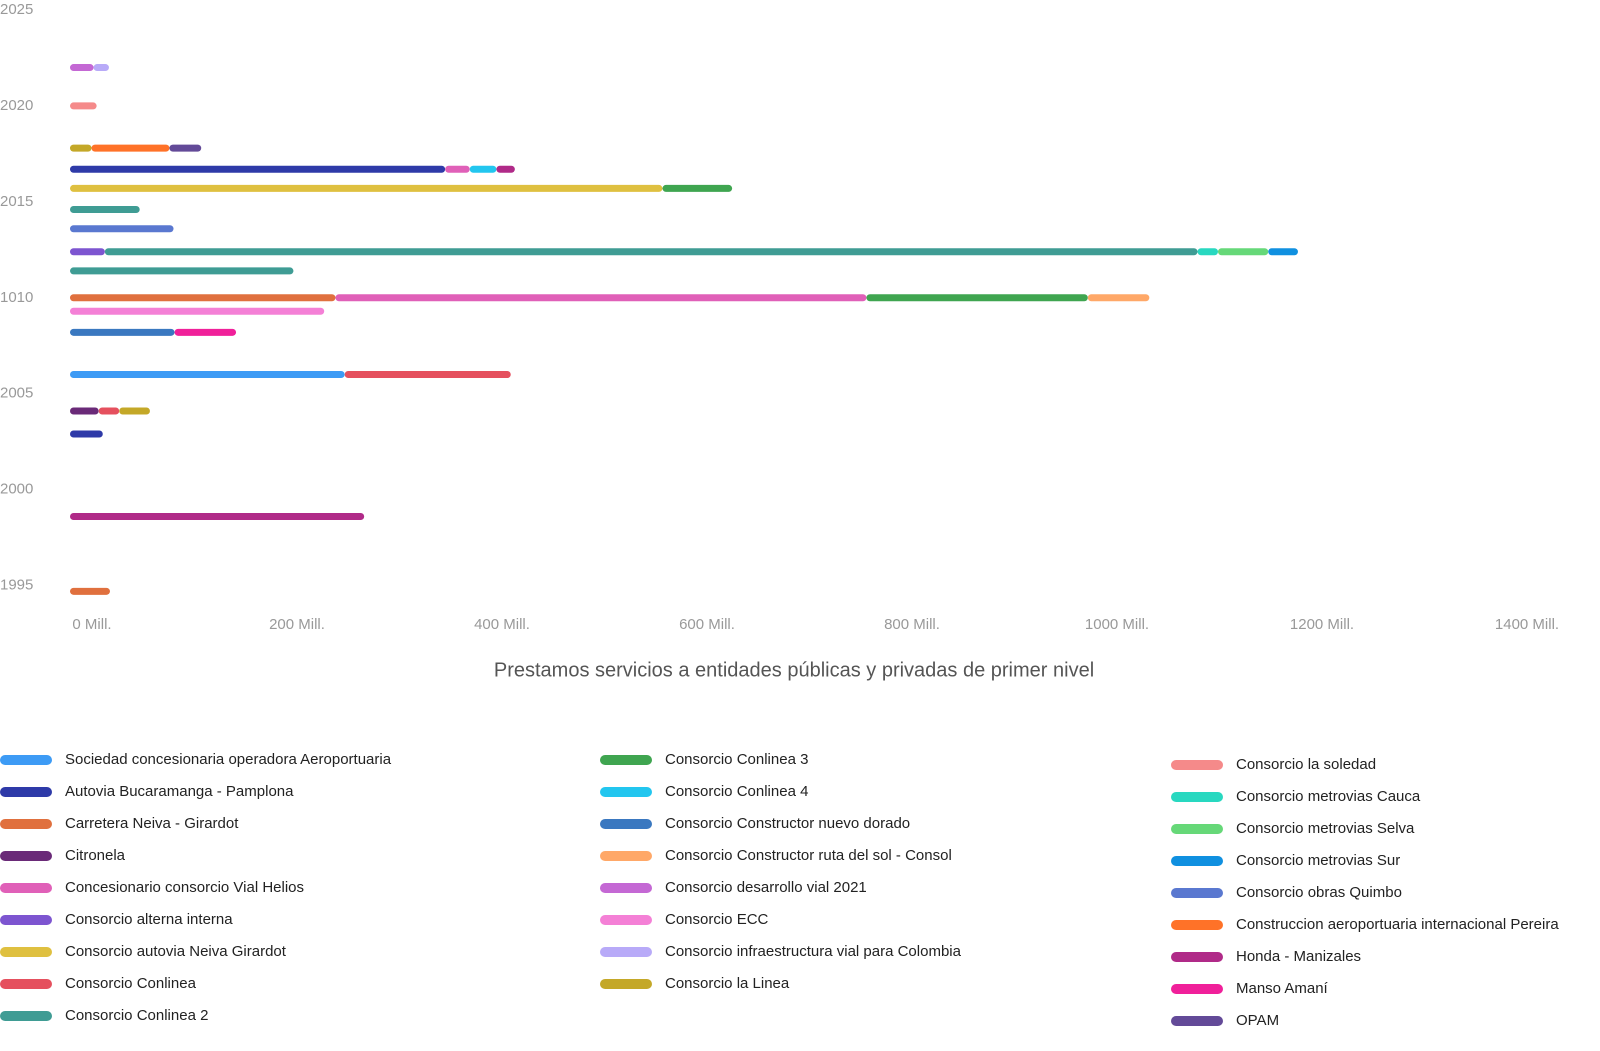 This screenshot has width=1600, height=1051. Describe the element at coordinates (1319, 892) in the screenshot. I see `legend-label: Consorcio obras Quimbo` at that location.